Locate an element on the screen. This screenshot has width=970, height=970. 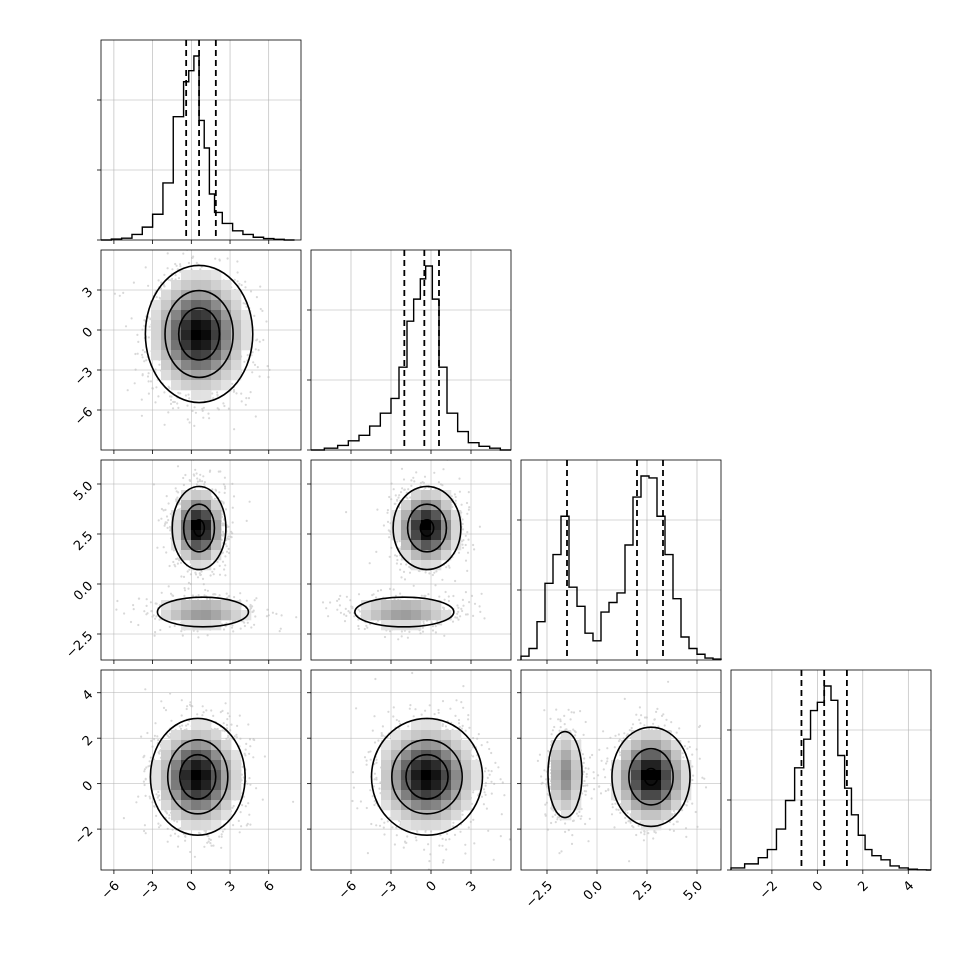
panel-frame is located at coordinates (201, 350).